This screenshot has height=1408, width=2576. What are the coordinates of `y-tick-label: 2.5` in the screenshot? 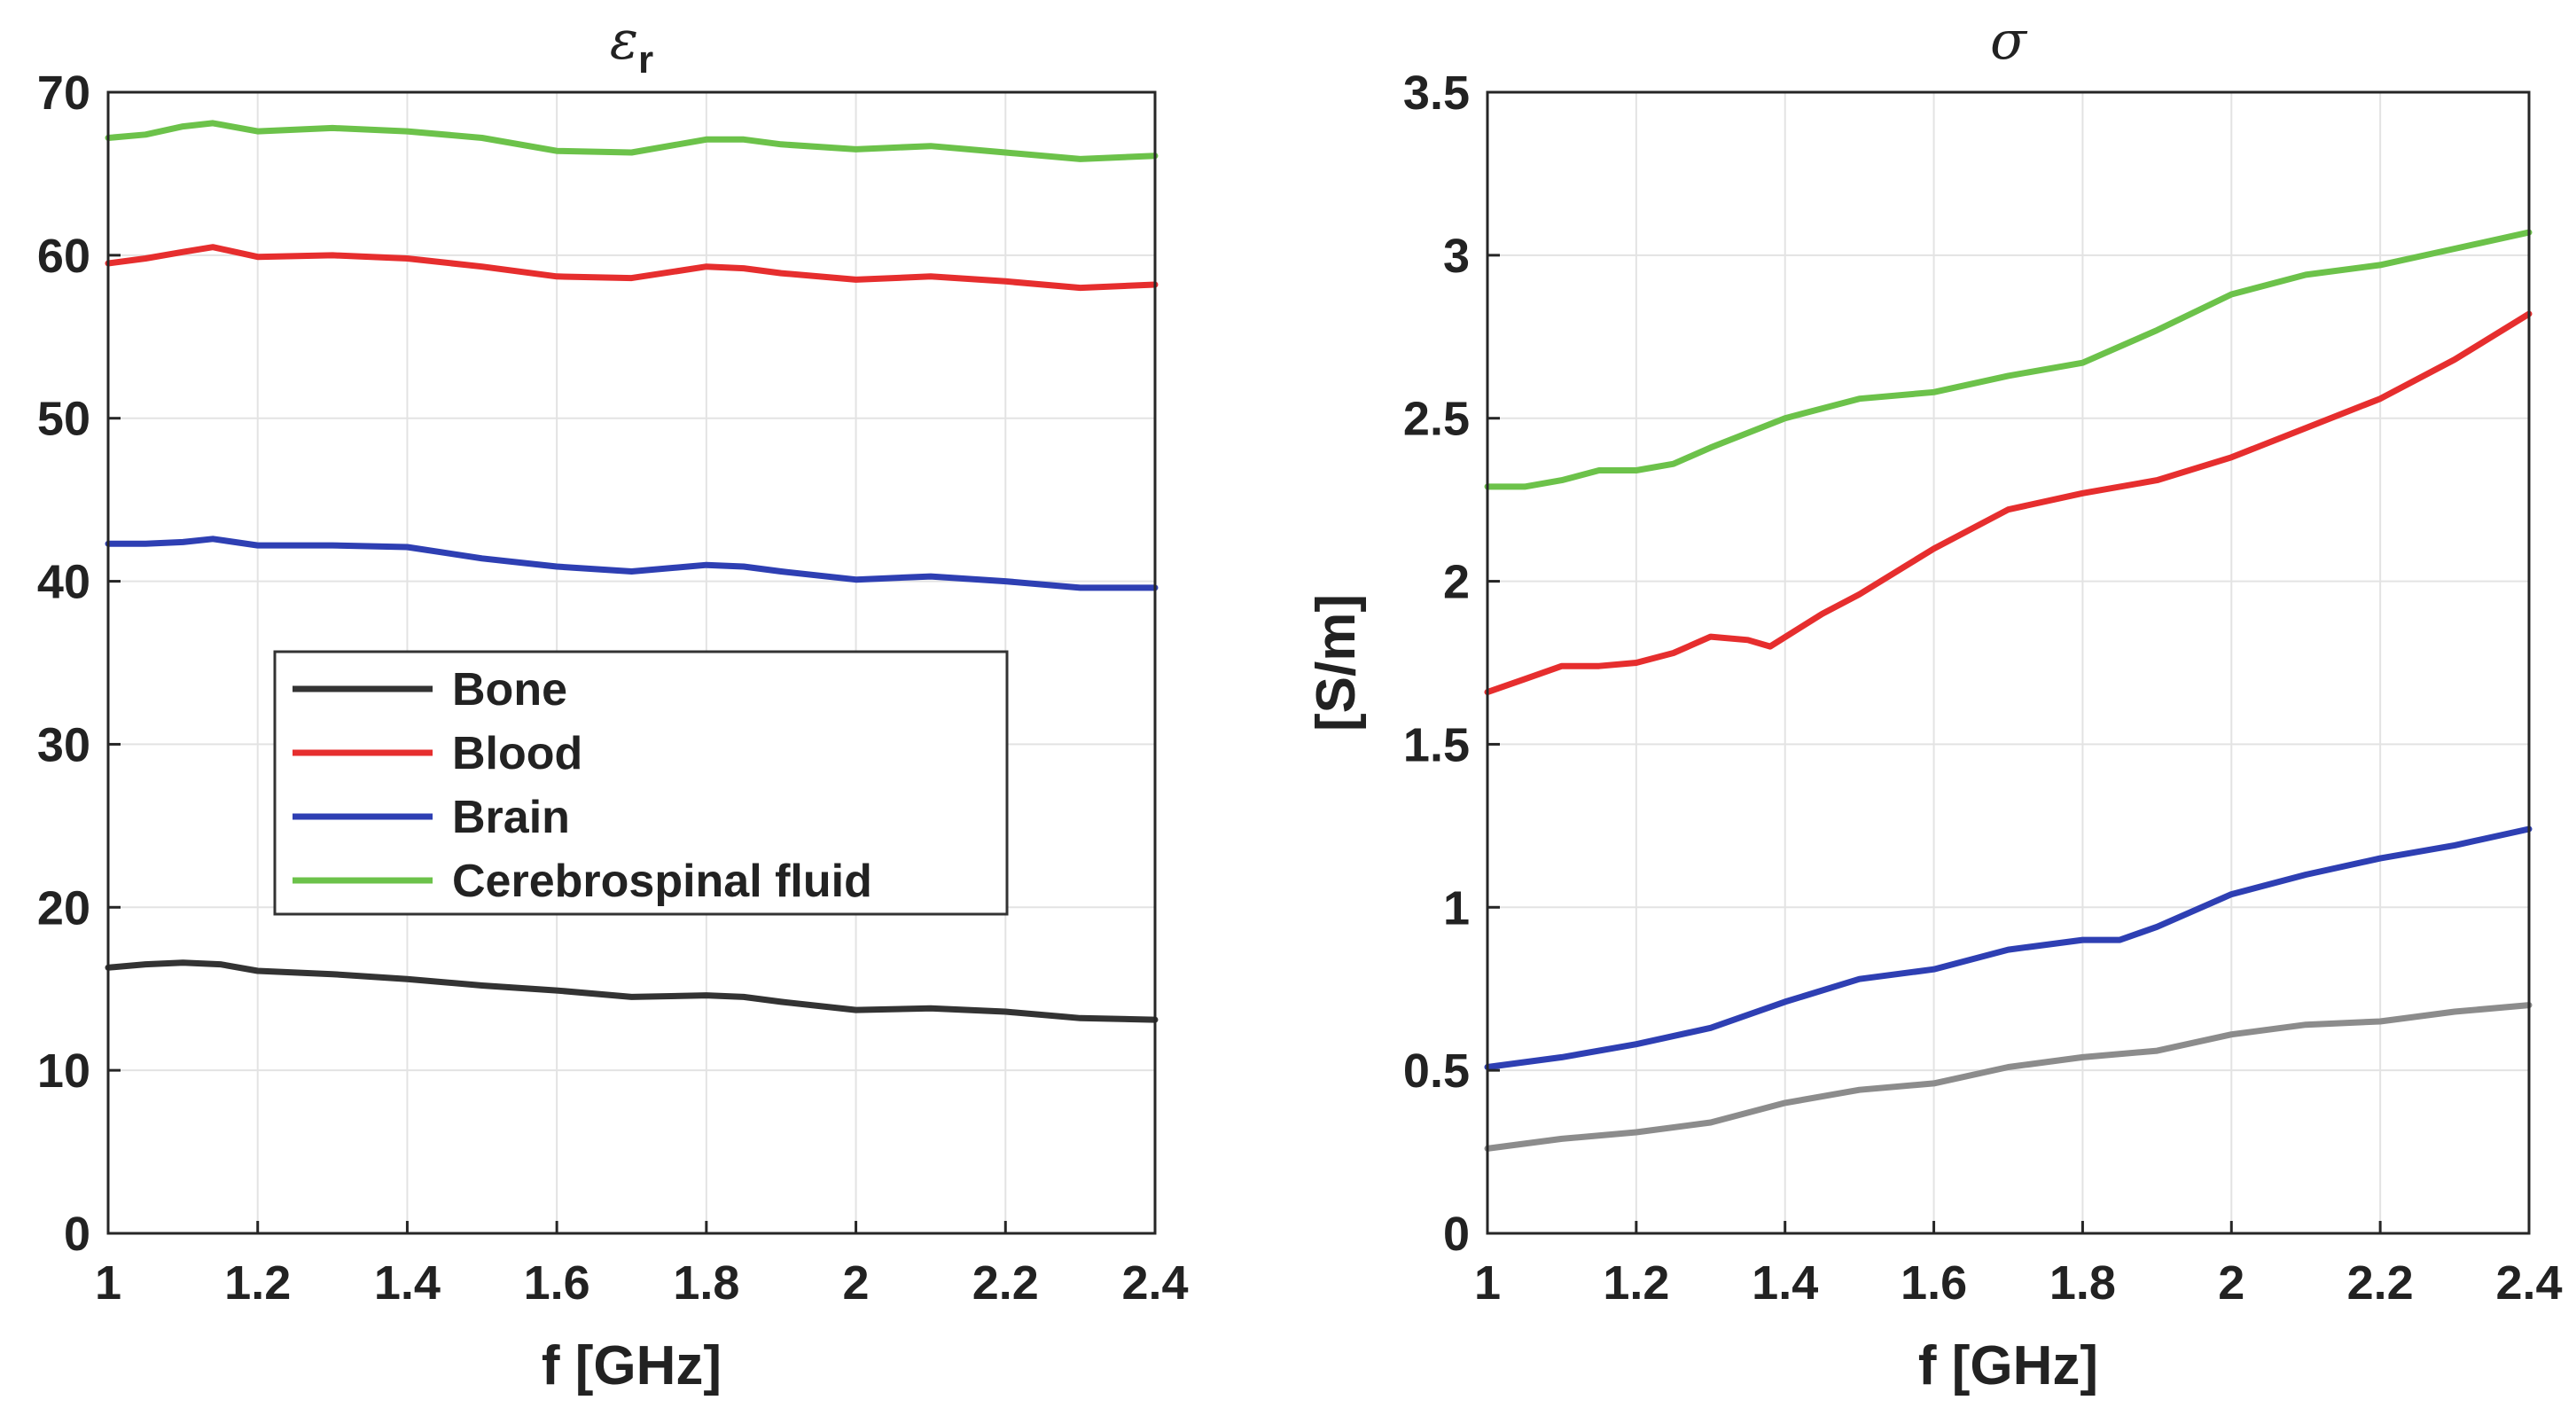 It's located at (1436, 419).